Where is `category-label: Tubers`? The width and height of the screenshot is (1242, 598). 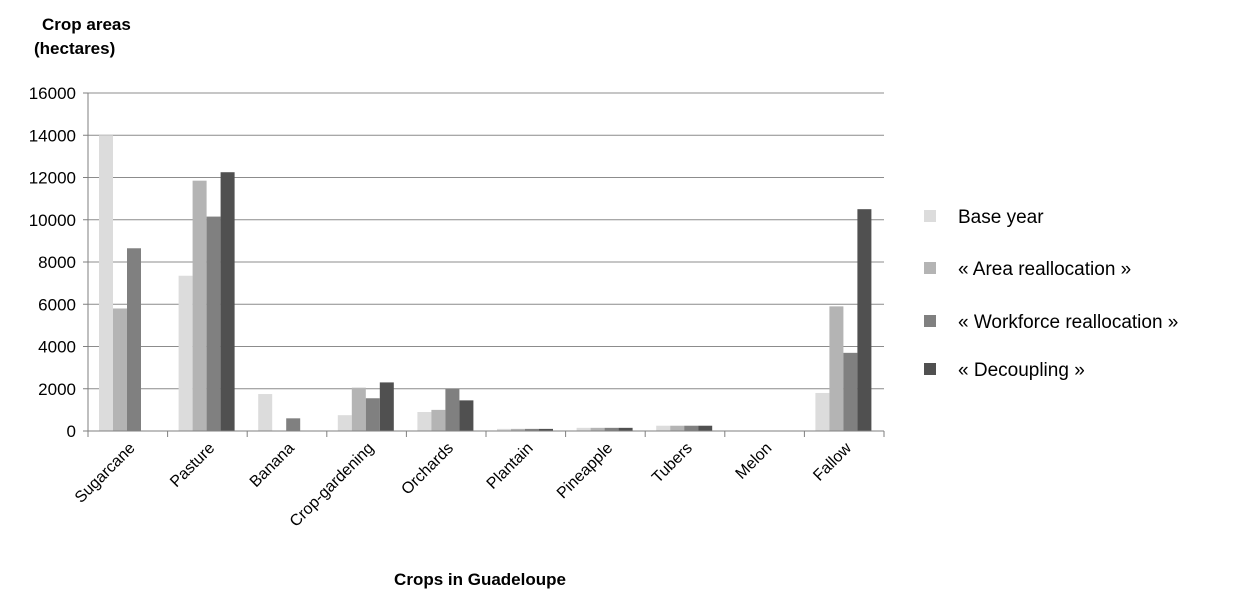
category-label: Tubers is located at coordinates (672, 463).